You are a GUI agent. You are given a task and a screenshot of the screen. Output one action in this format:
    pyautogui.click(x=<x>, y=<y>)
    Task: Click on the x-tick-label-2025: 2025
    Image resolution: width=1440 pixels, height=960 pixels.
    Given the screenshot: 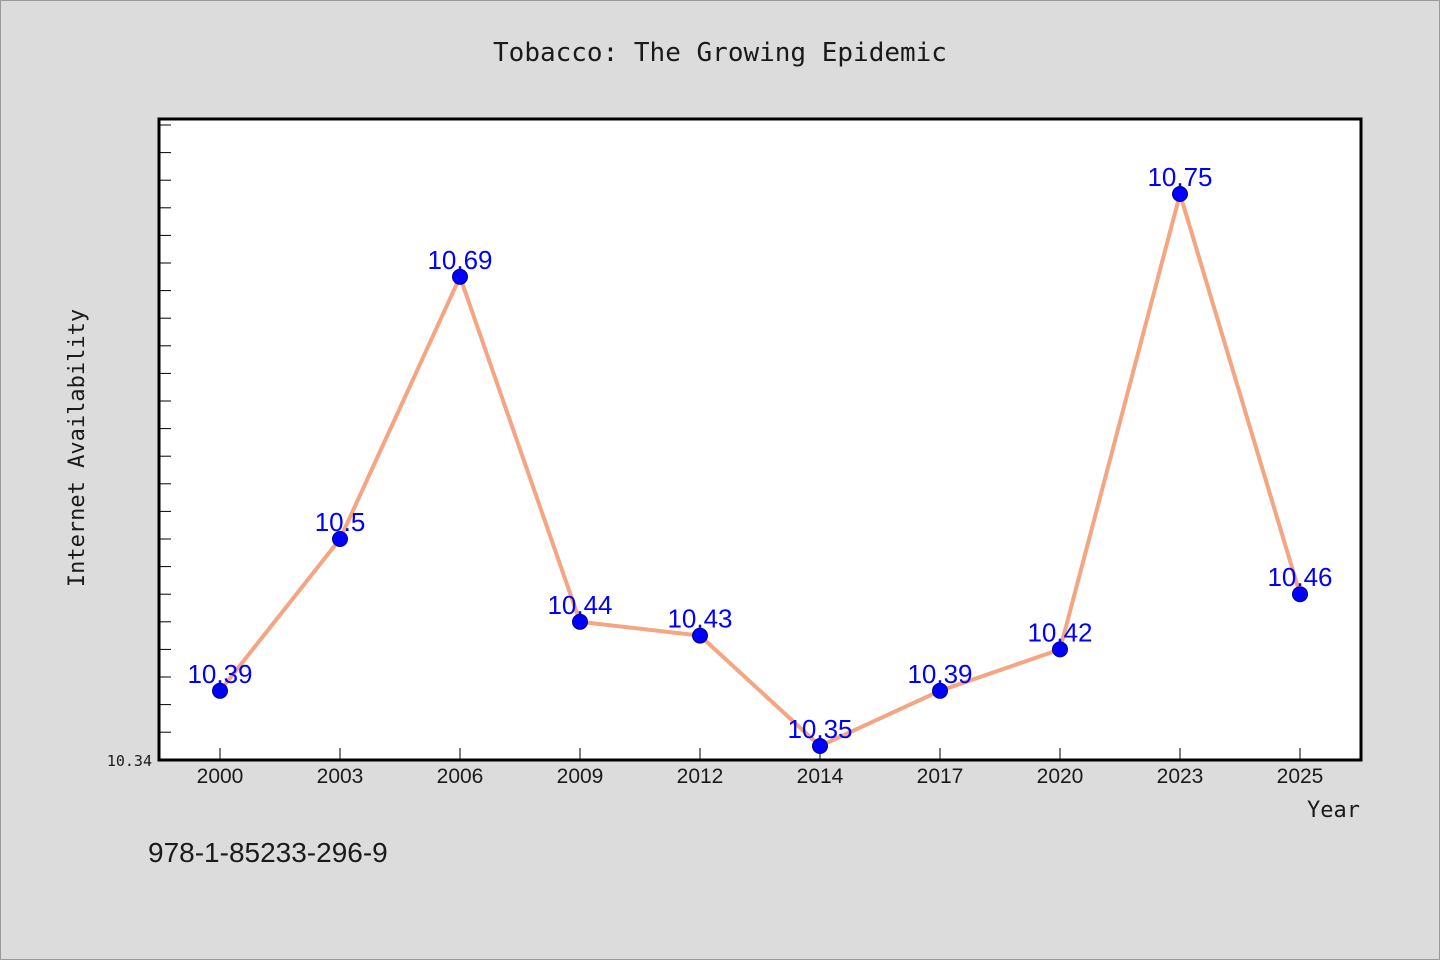 What is the action you would take?
    pyautogui.click(x=1300, y=776)
    